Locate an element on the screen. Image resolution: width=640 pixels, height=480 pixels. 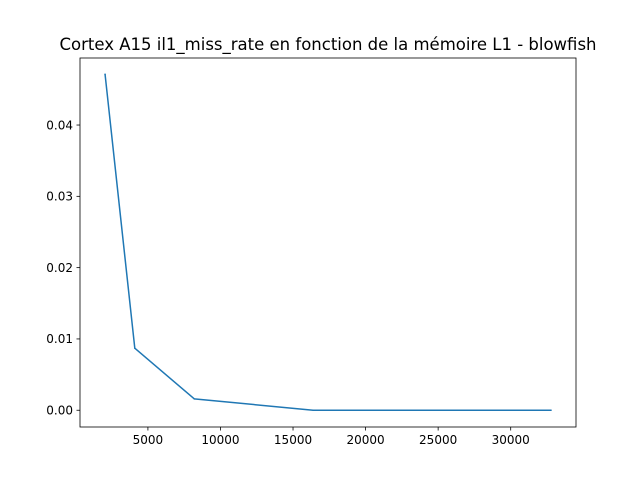
y-tick-label: 0.01 is located at coordinates (59, 339).